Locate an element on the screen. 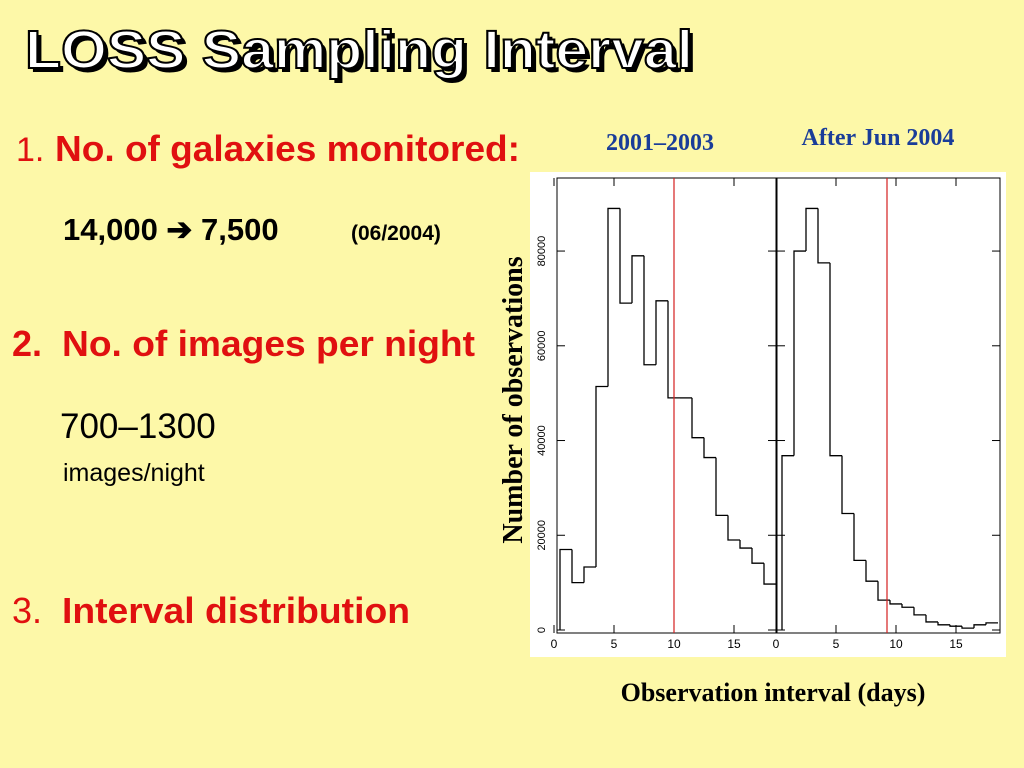 The width and height of the screenshot is (1024, 768). x-axis-label: Observation interval (days) is located at coordinates (773, 692).